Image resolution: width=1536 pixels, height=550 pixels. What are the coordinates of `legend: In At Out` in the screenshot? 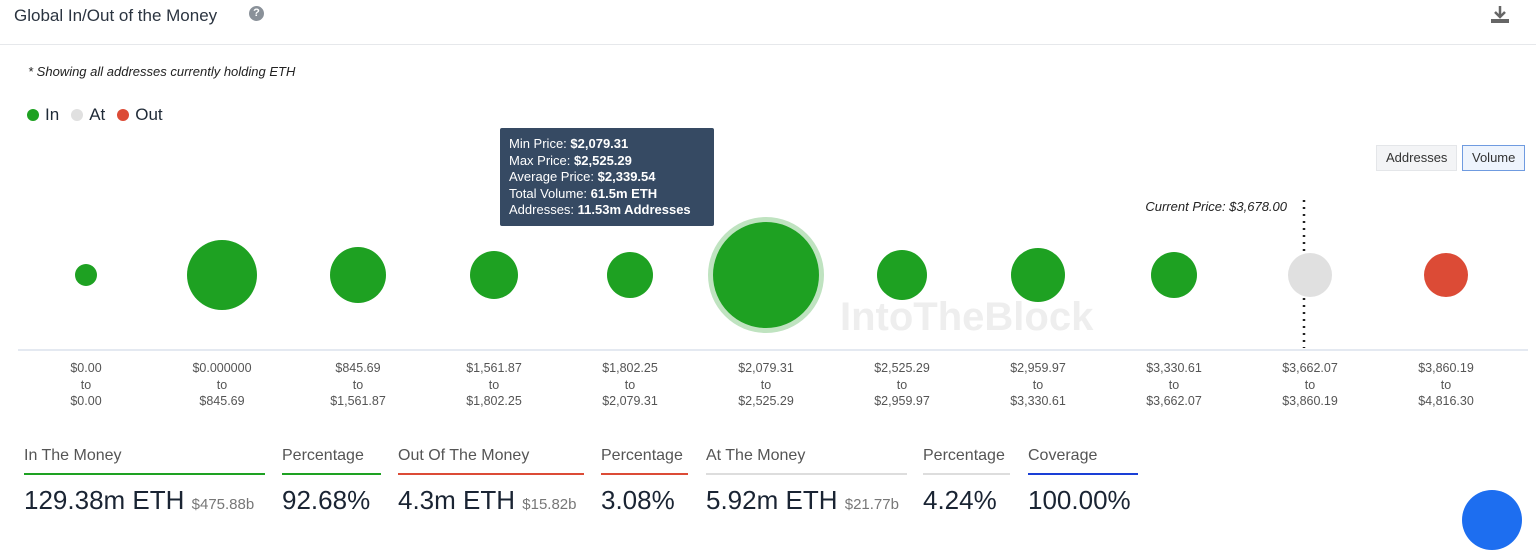 It's located at (97, 115).